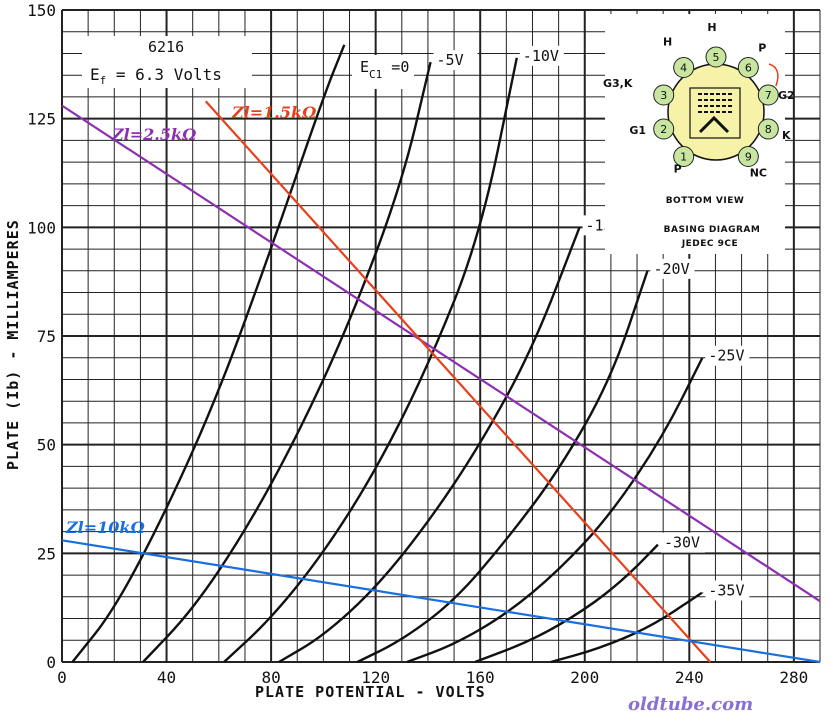 Image resolution: width=830 pixels, height=714 pixels. Describe the element at coordinates (689, 677) in the screenshot. I see `x-tick-label: 240` at that location.